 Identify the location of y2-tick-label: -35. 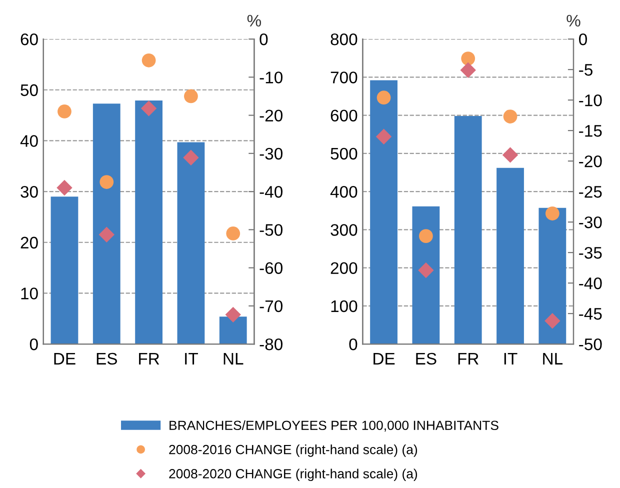
(590, 252).